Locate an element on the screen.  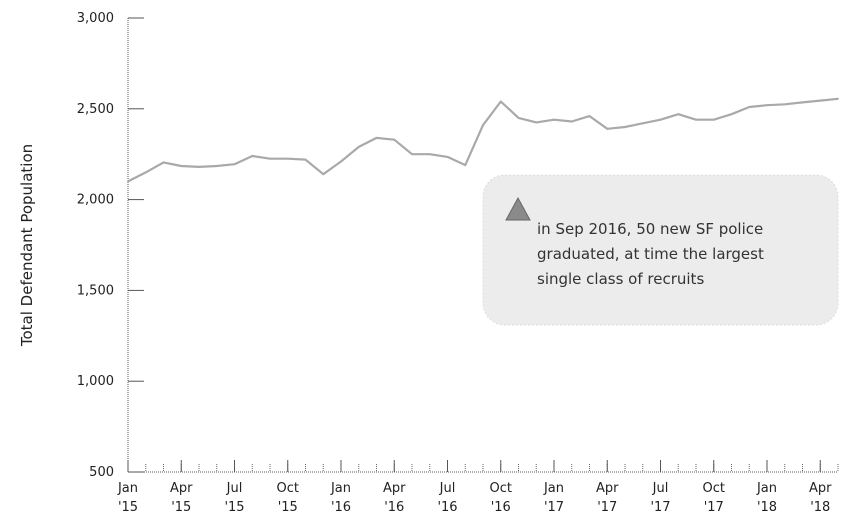
y-tick-label: 2,000 is located at coordinates (95, 200).